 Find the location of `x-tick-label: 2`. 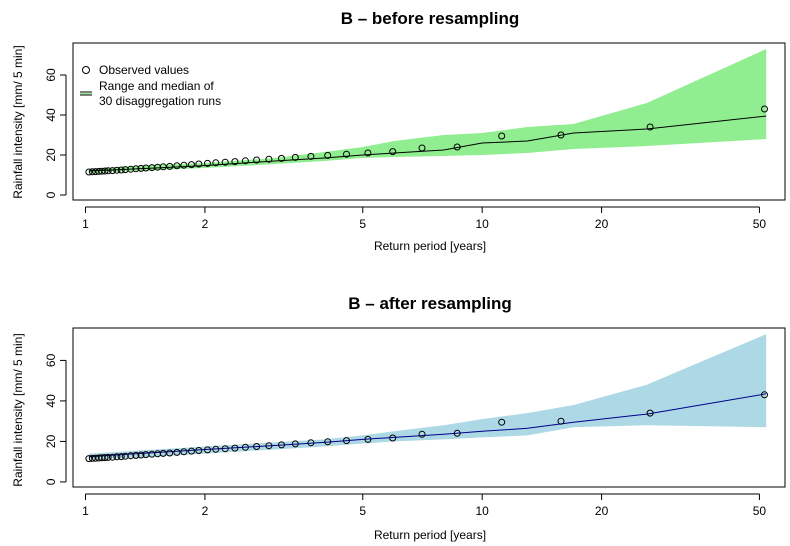

x-tick-label: 2 is located at coordinates (205, 511).